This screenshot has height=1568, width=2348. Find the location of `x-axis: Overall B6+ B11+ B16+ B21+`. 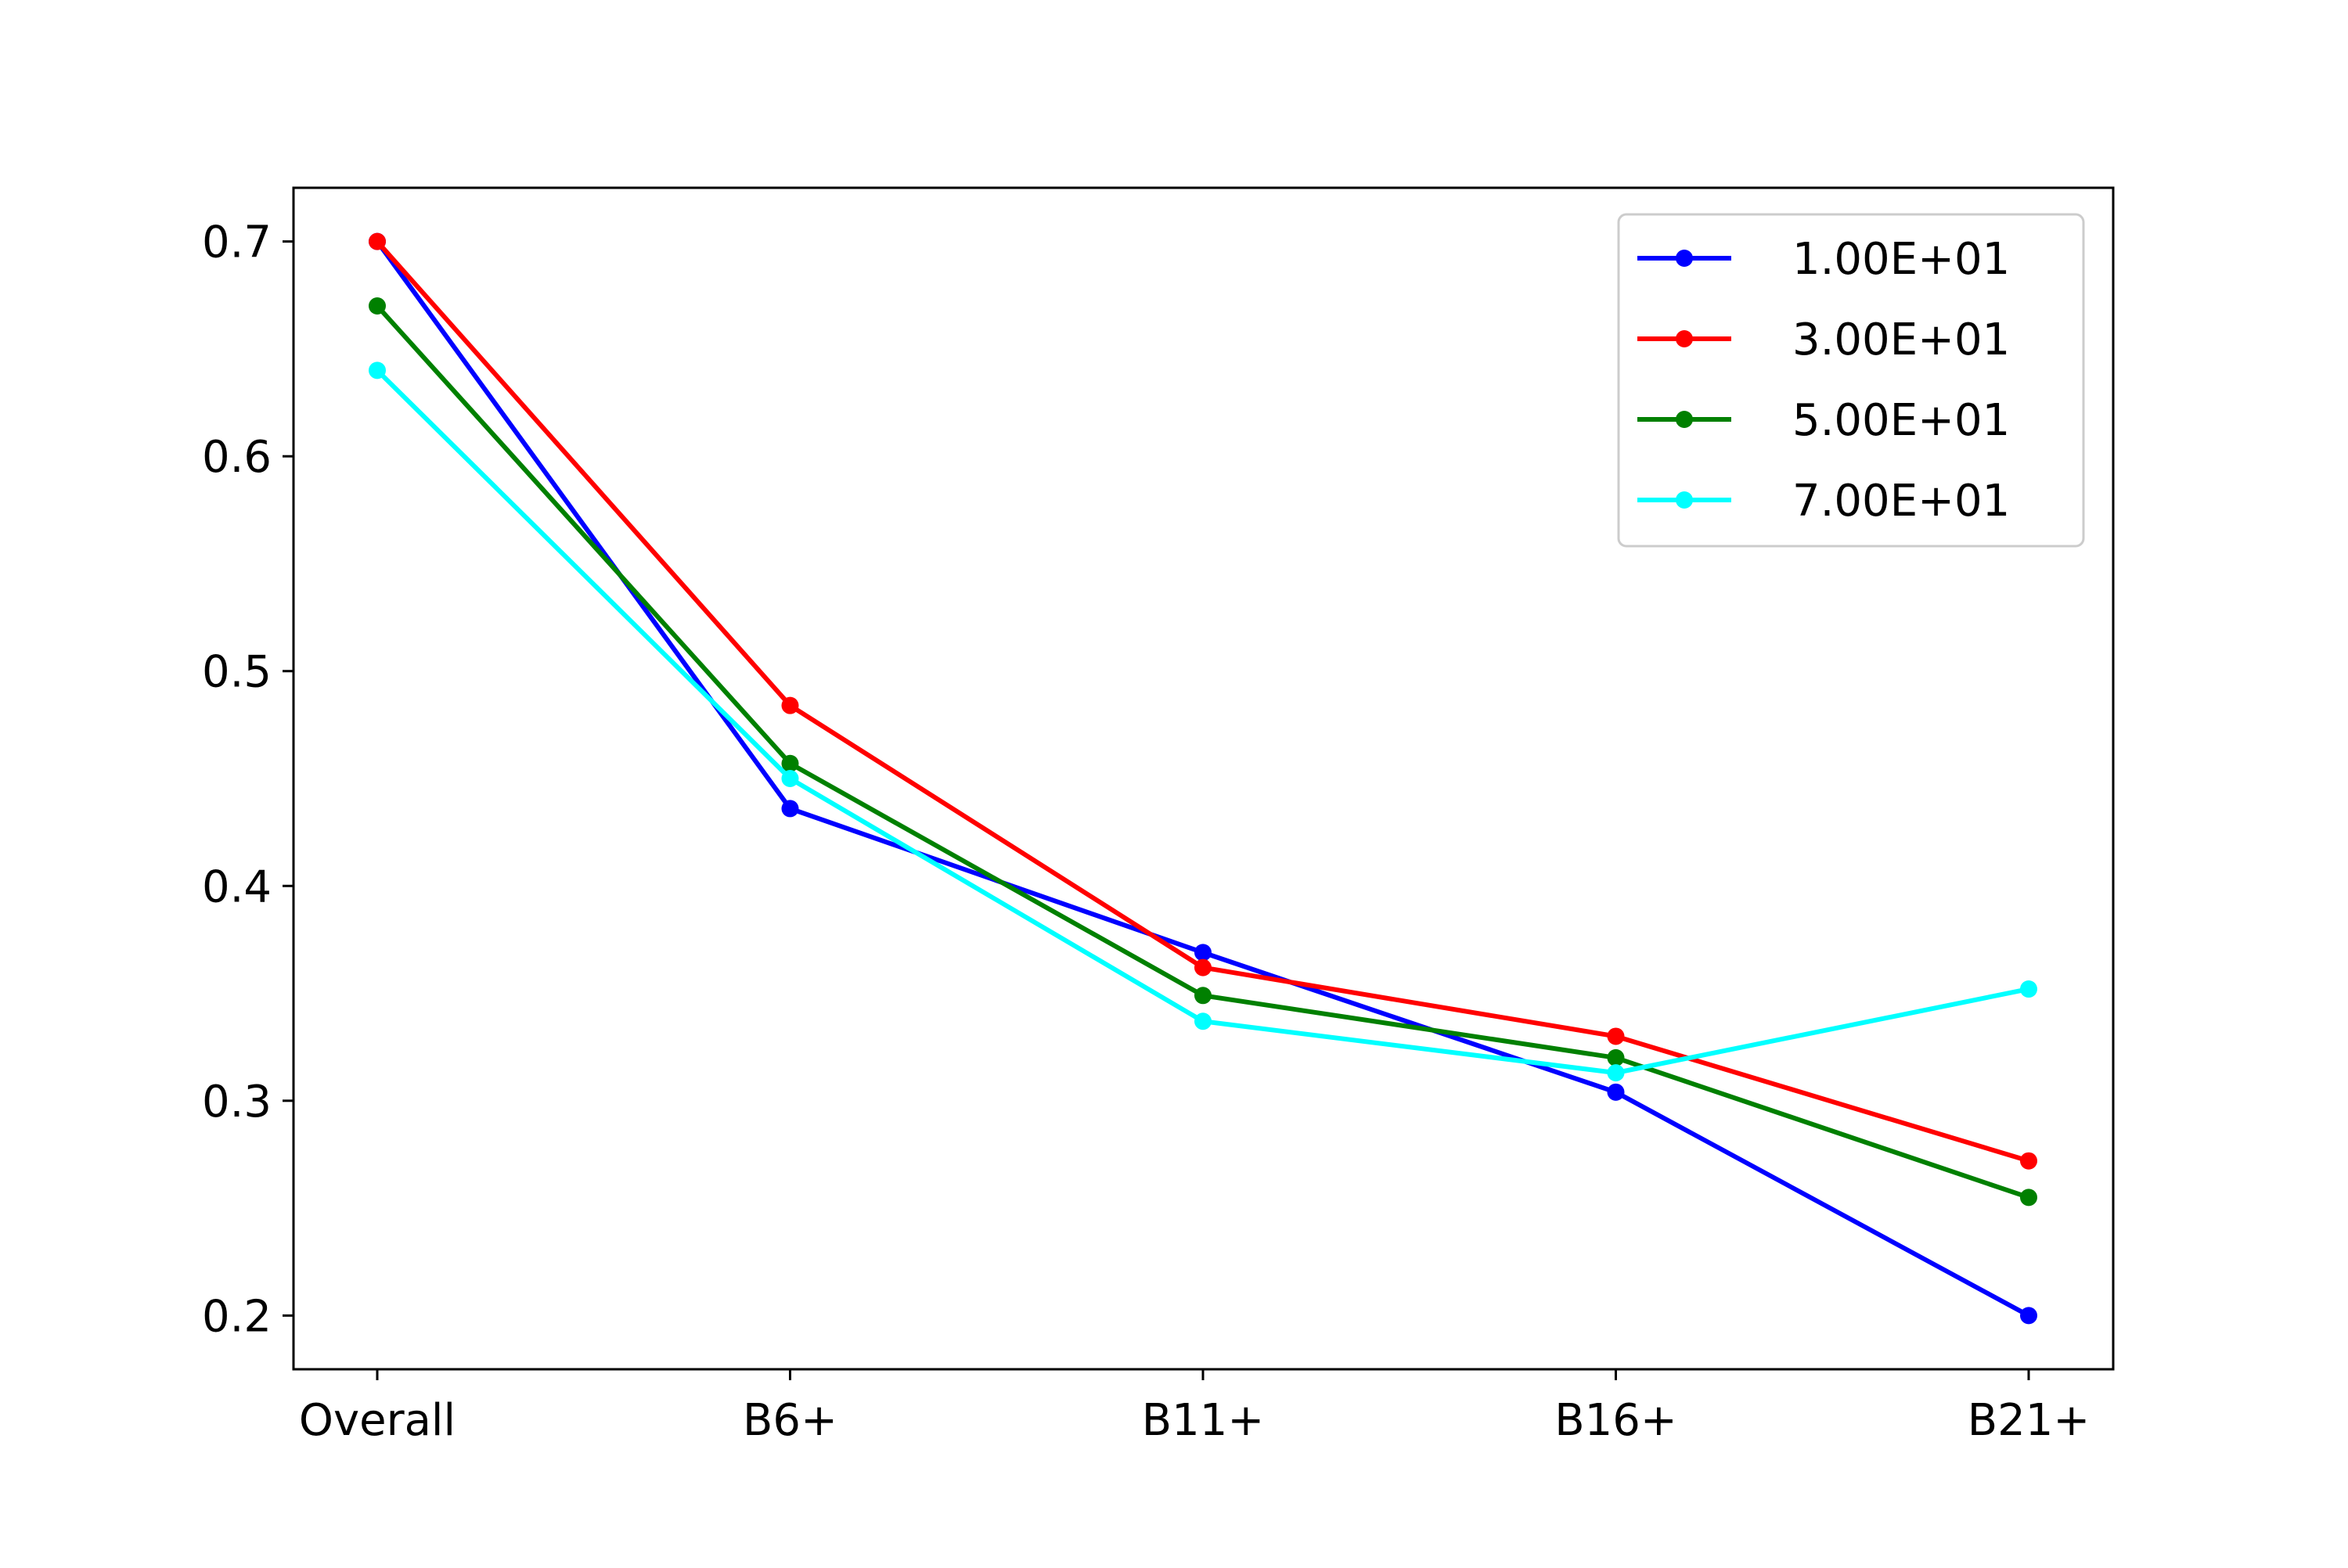

x-axis: Overall B6+ B11+ B16+ B21+ is located at coordinates (1194, 1408).